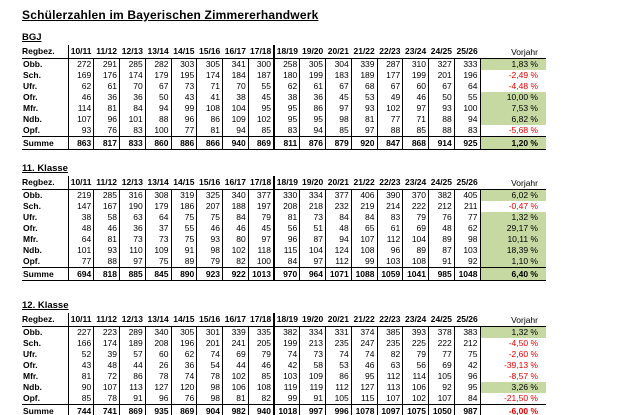 The width and height of the screenshot is (620, 415). What do you see at coordinates (415, 376) in the screenshot?
I see `value-cell: 114` at bounding box center [415, 376].